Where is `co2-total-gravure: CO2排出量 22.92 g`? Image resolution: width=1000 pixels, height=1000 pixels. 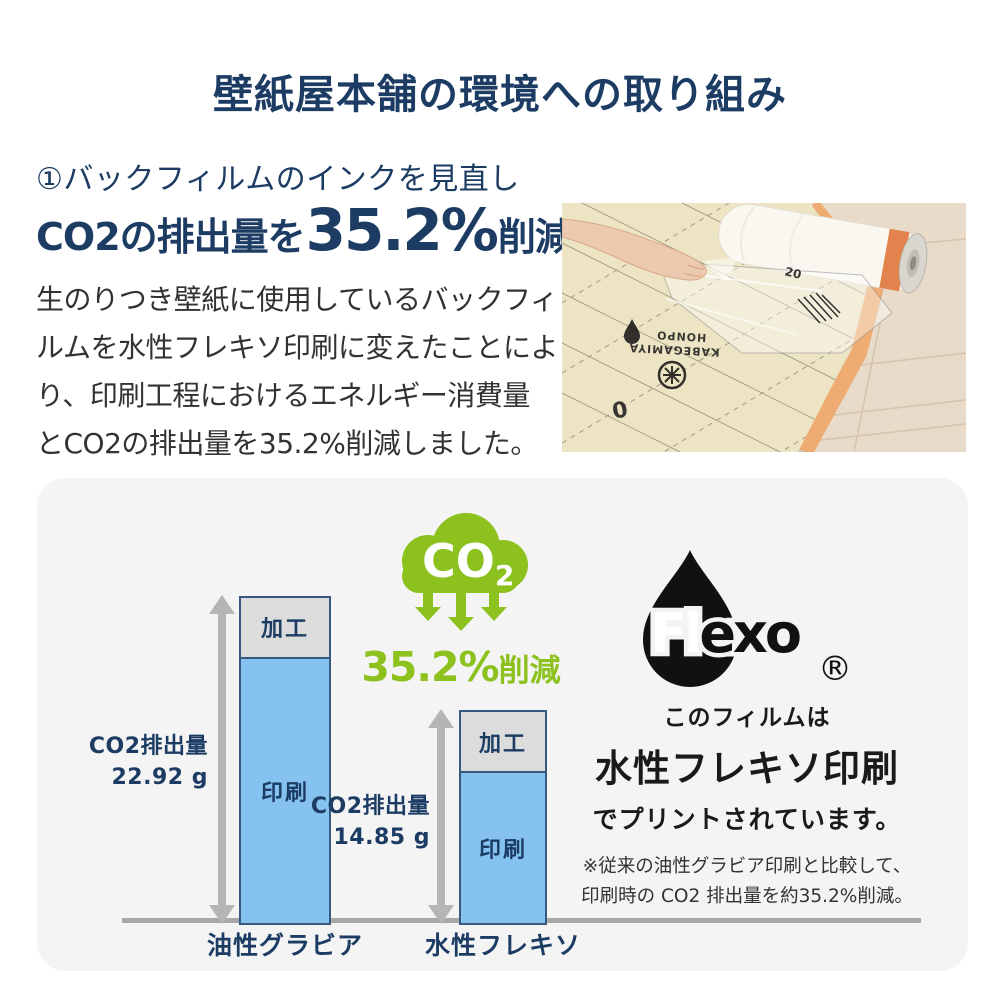 co2-total-gravure: CO2排出量 22.92 g is located at coordinates (148, 763).